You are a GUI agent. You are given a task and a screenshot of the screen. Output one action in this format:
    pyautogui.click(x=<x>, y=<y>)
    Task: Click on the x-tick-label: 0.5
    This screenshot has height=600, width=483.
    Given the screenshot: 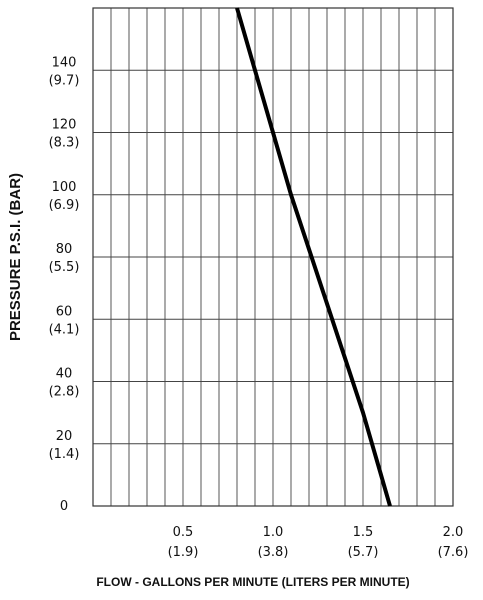 What is the action you would take?
    pyautogui.click(x=183, y=532)
    